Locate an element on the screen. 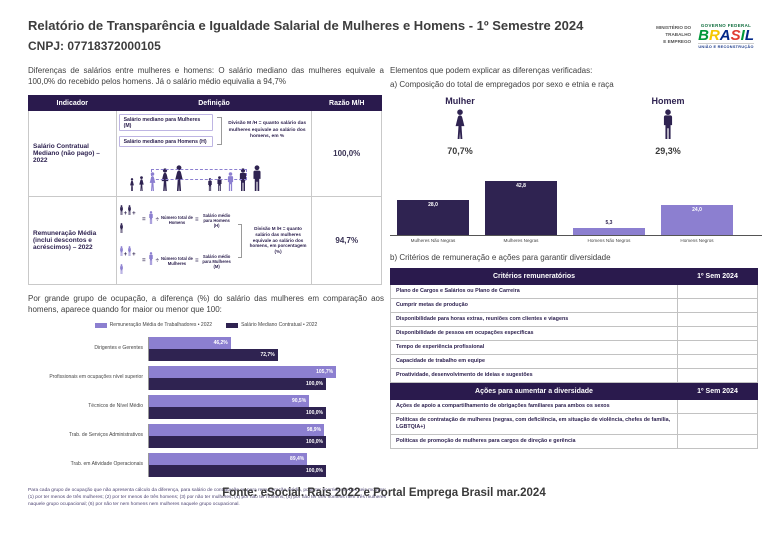 The height and width of the screenshot is (535, 768). homem-block: Homem 29,3% is located at coordinates (668, 126).